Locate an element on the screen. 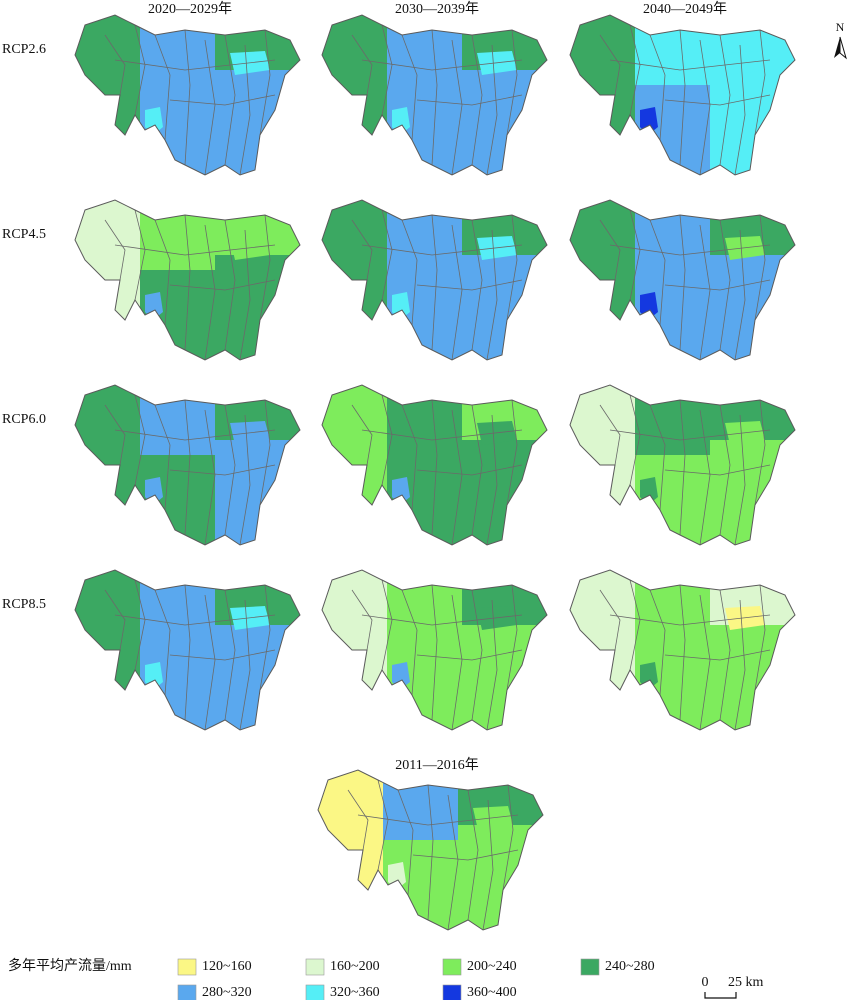 This screenshot has width=848, height=1005. scale-line is located at coordinates (720, 995).